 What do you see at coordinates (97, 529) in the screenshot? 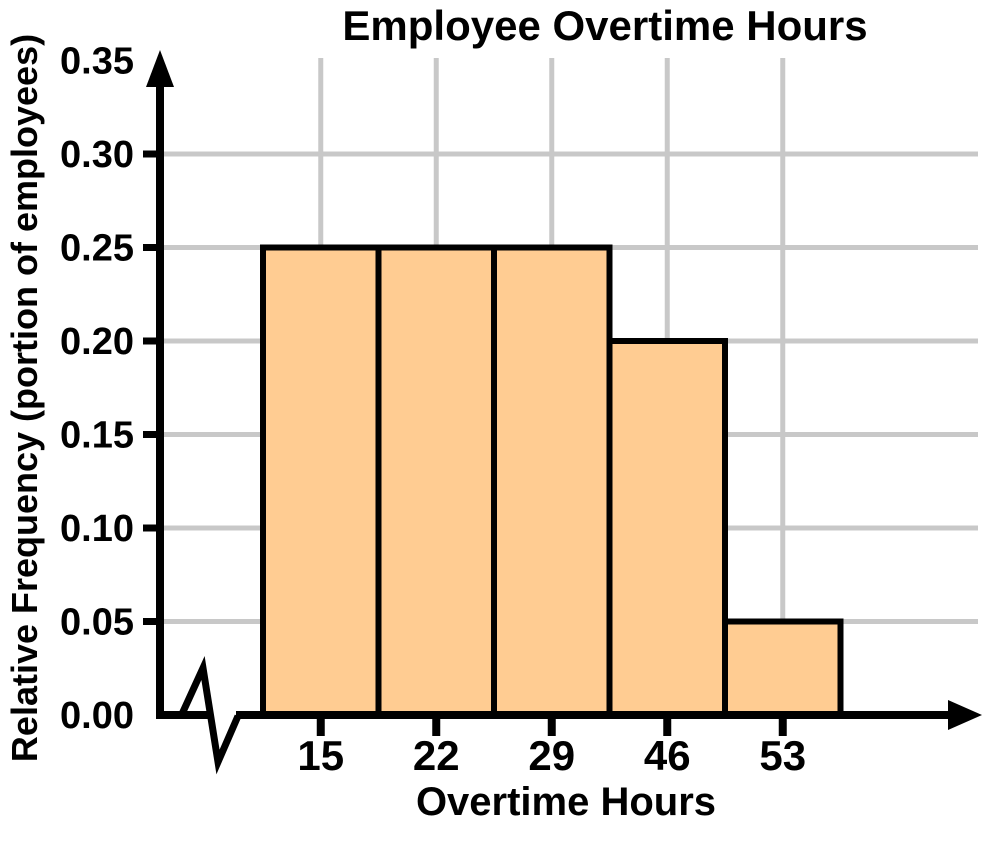
I see `y-tick-label: 0.10` at bounding box center [97, 529].